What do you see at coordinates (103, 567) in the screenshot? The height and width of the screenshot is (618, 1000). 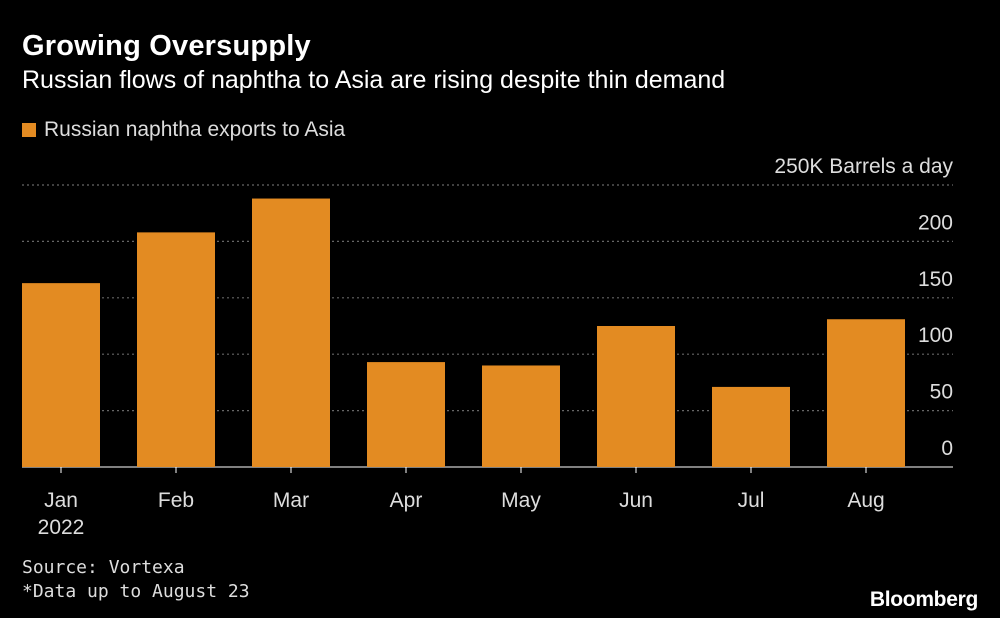 I see `source-note: Source: Vortexa` at bounding box center [103, 567].